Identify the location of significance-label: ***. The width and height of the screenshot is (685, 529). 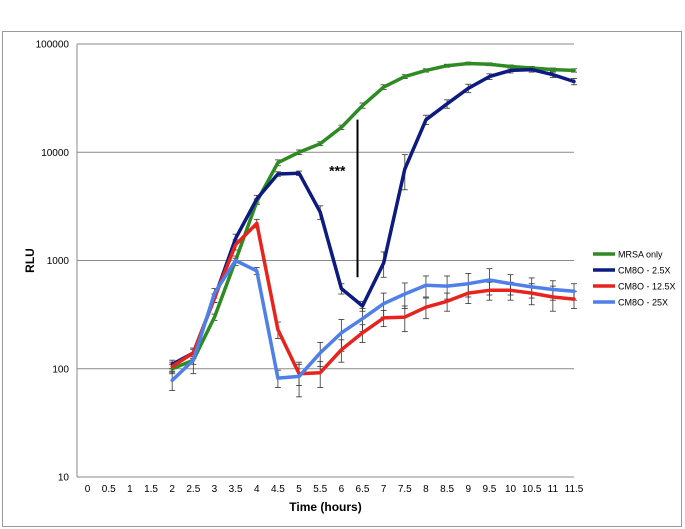
(337, 171).